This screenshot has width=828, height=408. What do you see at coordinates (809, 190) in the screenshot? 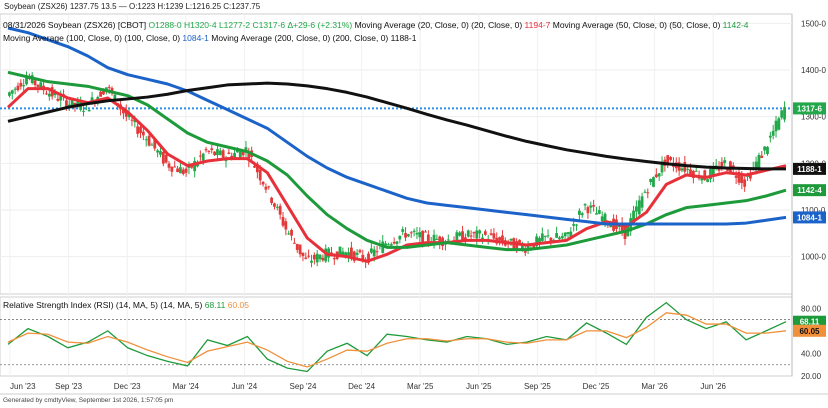
I see `price-badge` at bounding box center [809, 190].